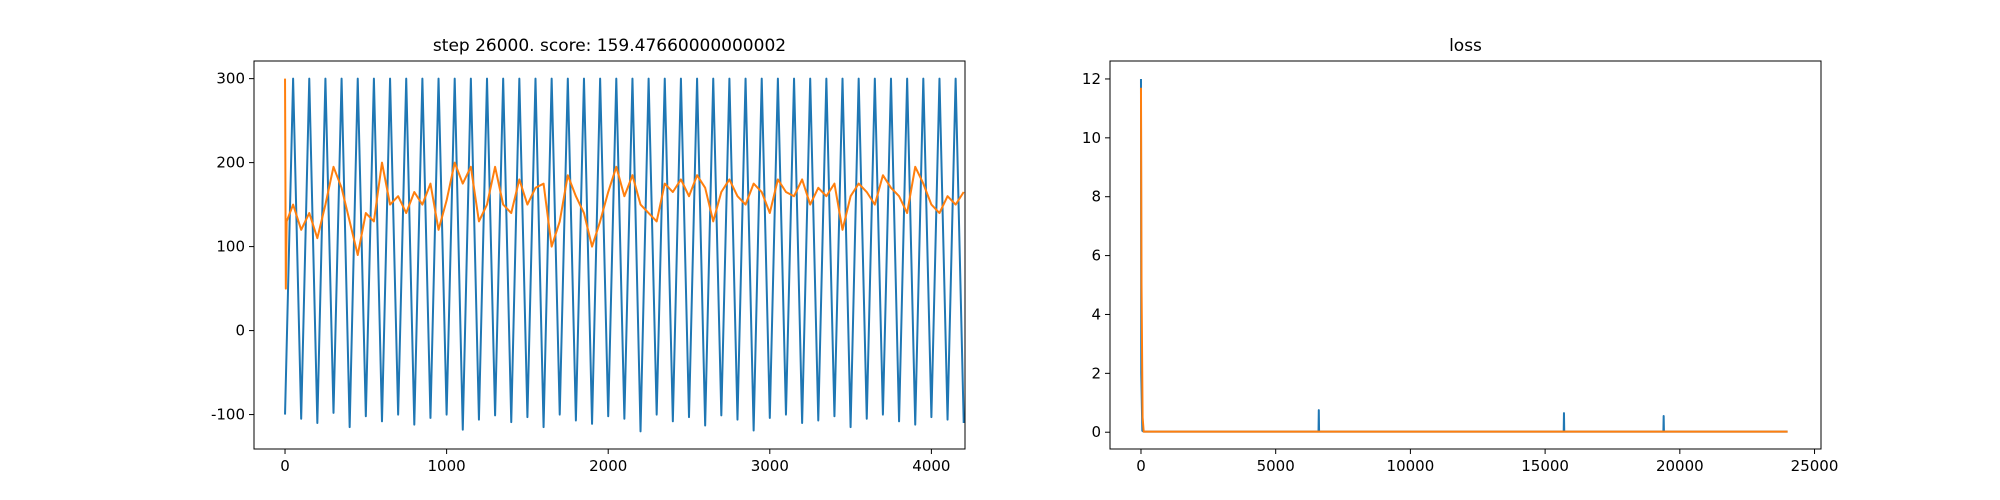 Image resolution: width=2000 pixels, height=500 pixels. Describe the element at coordinates (230, 163) in the screenshot. I see `y-tick-label: 200` at that location.